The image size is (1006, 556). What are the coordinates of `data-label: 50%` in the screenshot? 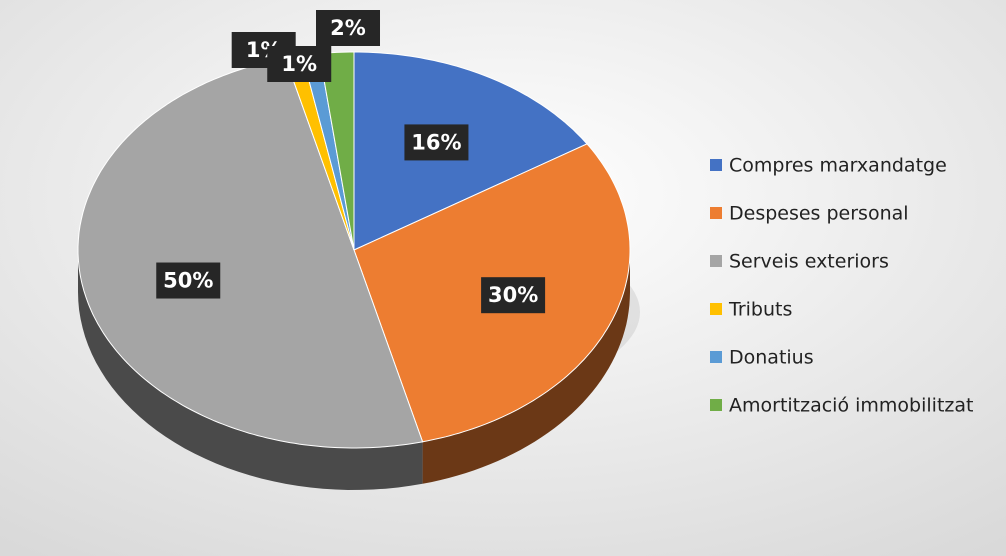 It's located at (188, 281).